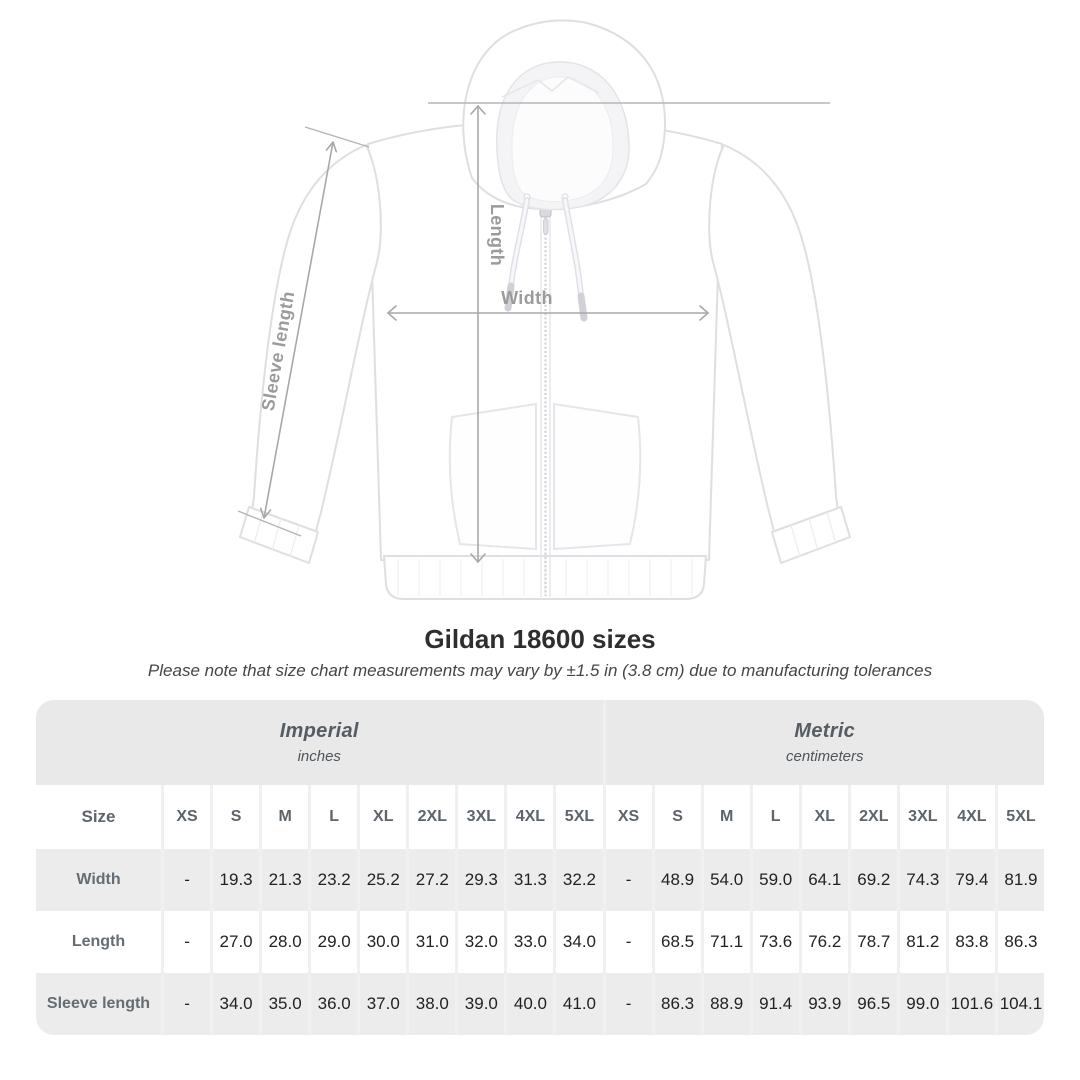 This screenshot has width=1080, height=1080. I want to click on left-aglet, so click(509, 297).